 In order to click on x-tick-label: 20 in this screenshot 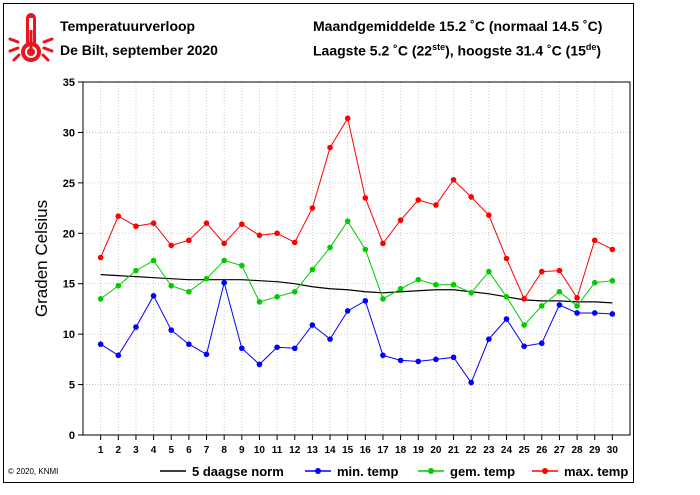, I will do `click(436, 450)`.